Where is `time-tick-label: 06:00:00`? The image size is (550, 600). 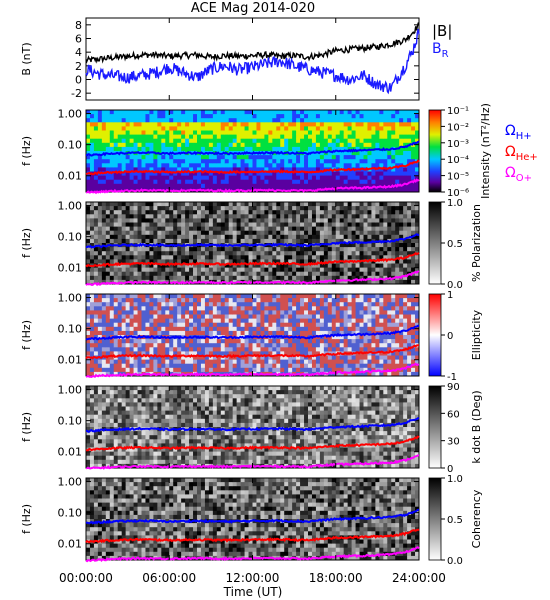
time-tick-label: 06:00:00 is located at coordinates (169, 578).